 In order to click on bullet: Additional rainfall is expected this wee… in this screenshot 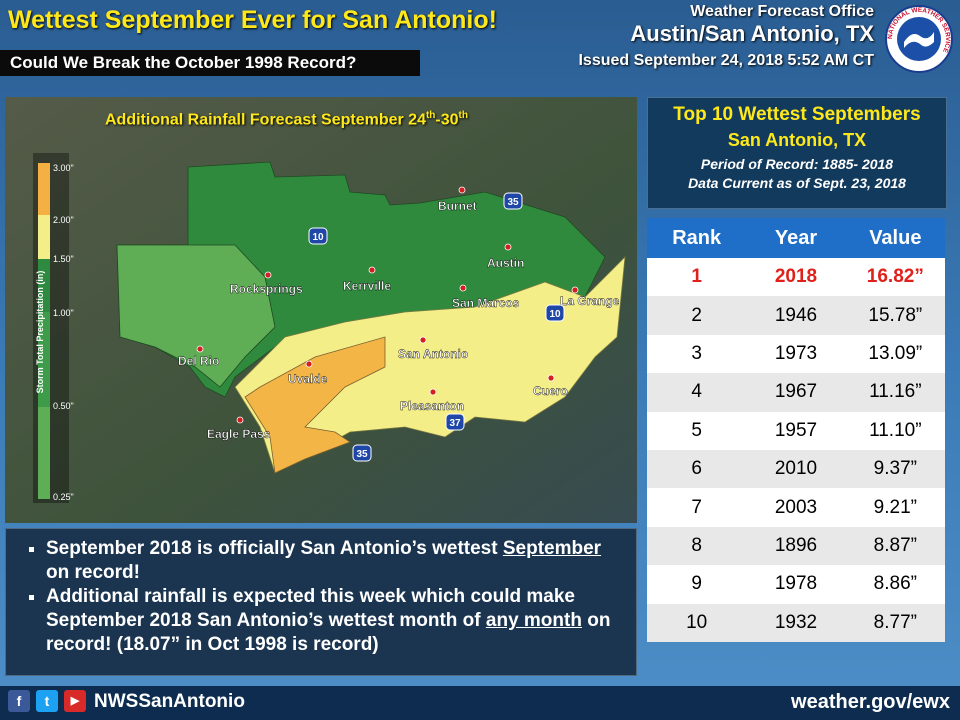, I will do `click(335, 621)`.